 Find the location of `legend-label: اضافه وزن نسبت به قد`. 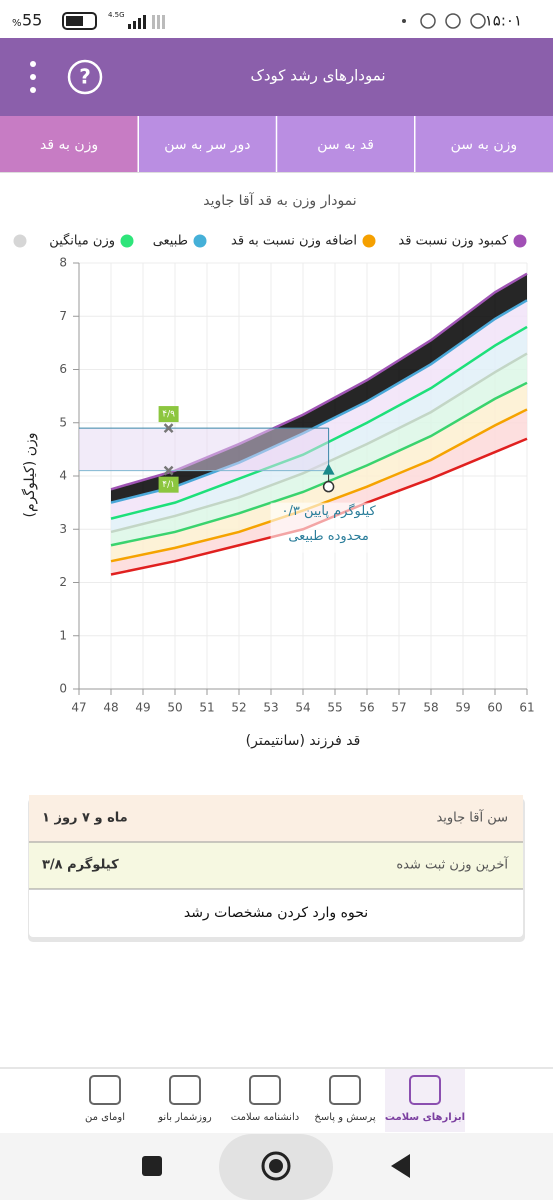

legend-label: اضافه وزن نسبت به قد is located at coordinates (294, 241).